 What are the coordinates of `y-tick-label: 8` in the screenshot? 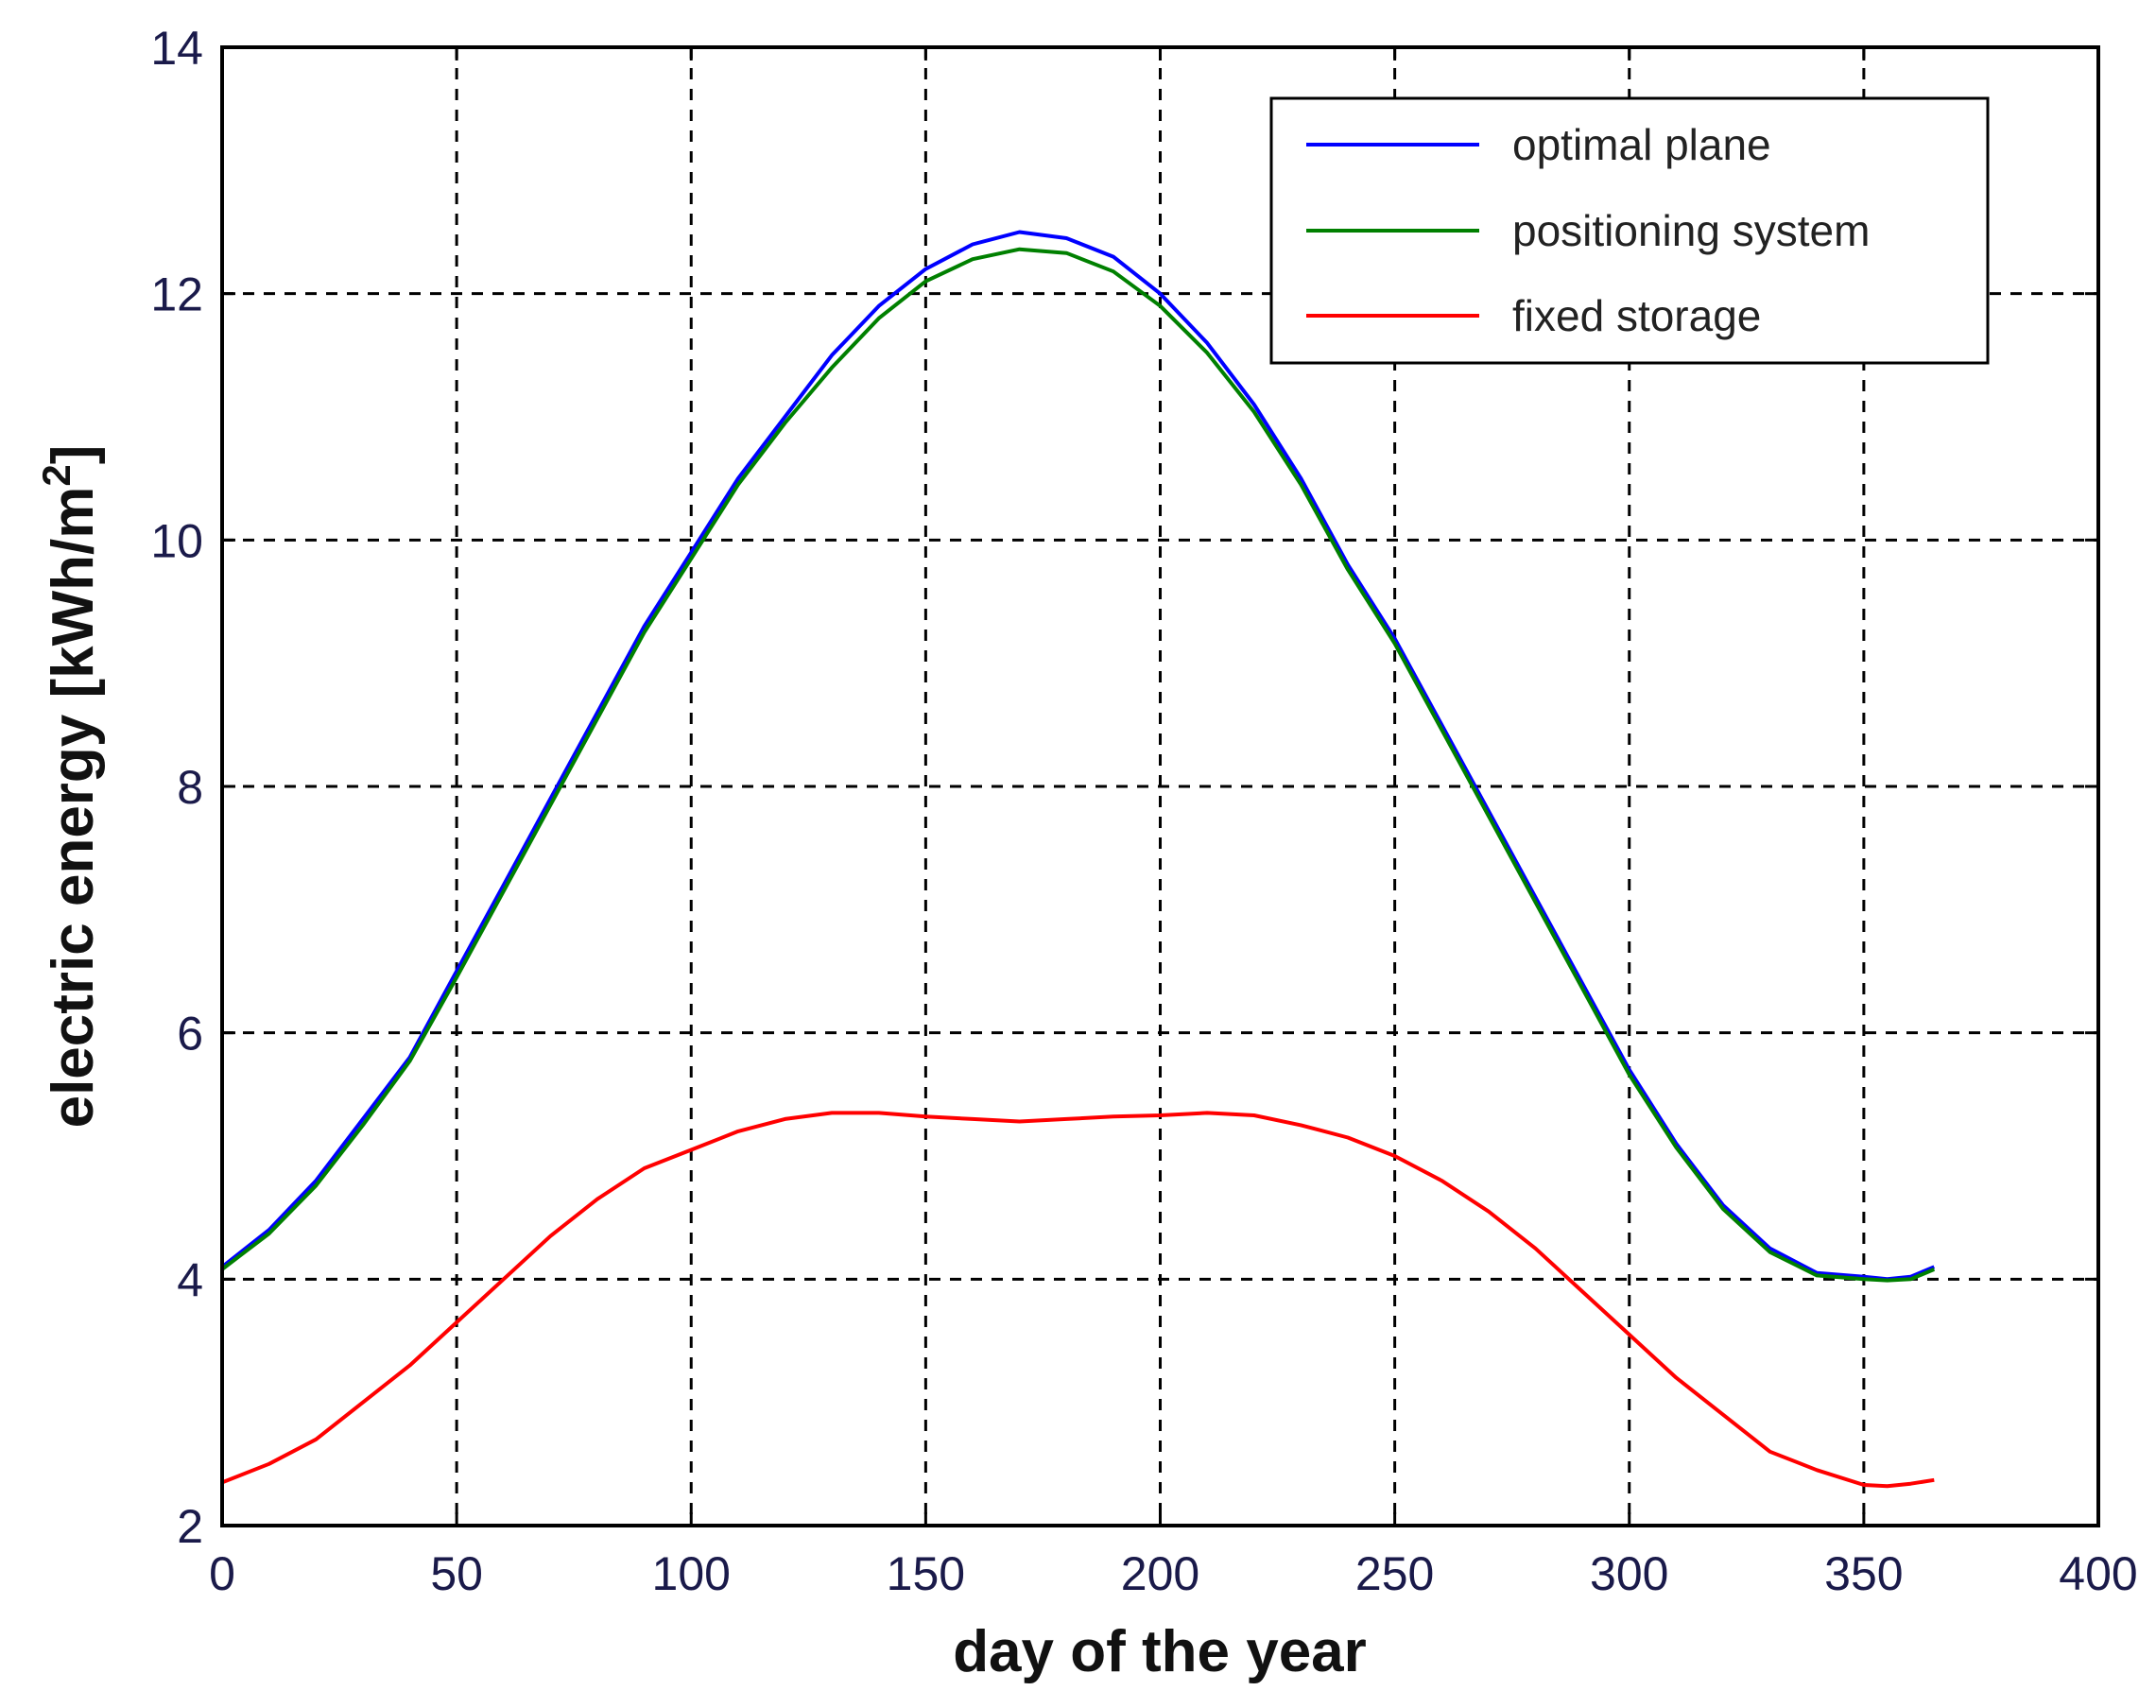 It's located at (190, 787).